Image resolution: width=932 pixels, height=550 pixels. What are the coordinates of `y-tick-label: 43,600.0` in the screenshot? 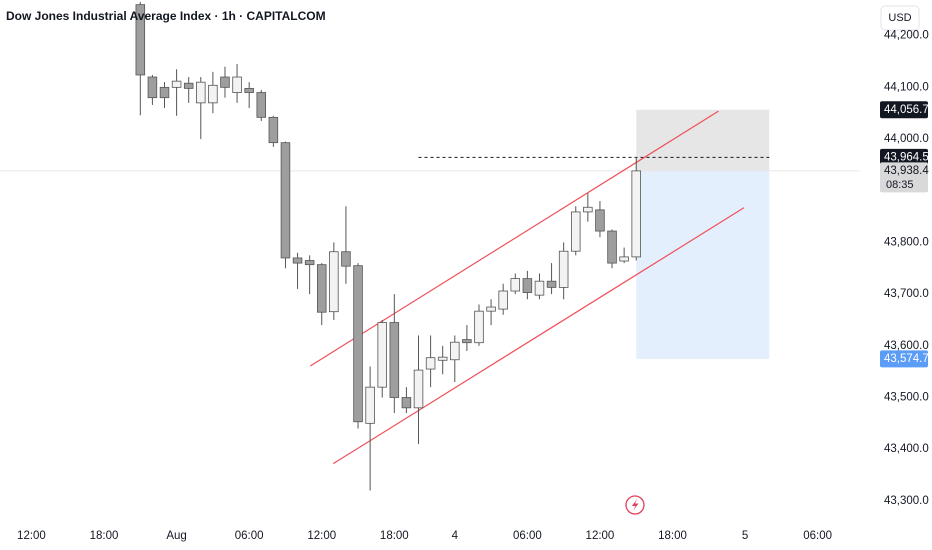 It's located at (906, 346).